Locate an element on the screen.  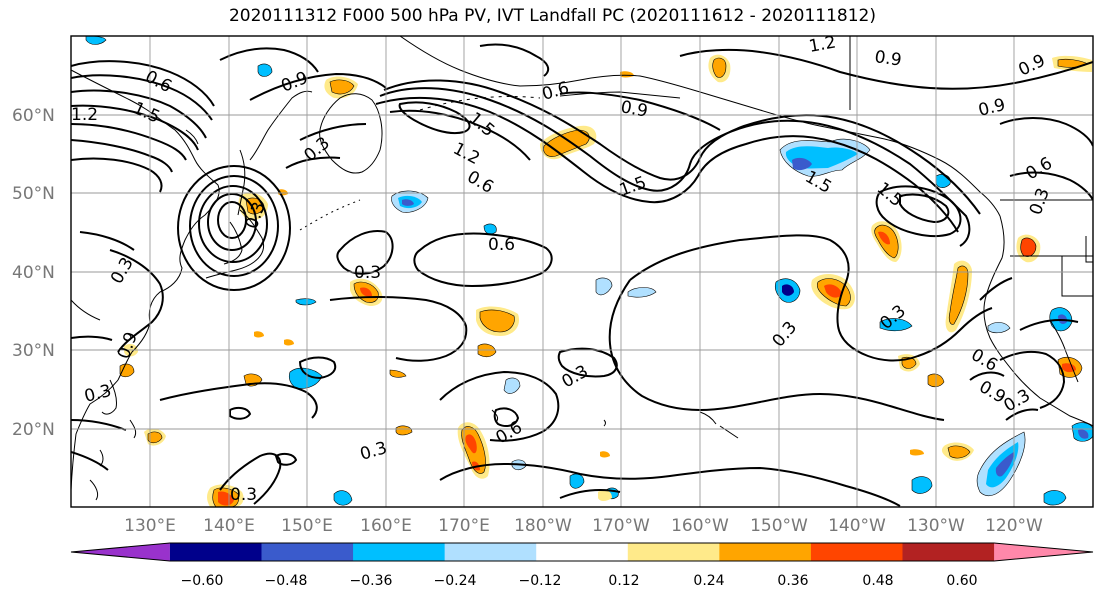
lon-label: 160°W is located at coordinates (700, 526).